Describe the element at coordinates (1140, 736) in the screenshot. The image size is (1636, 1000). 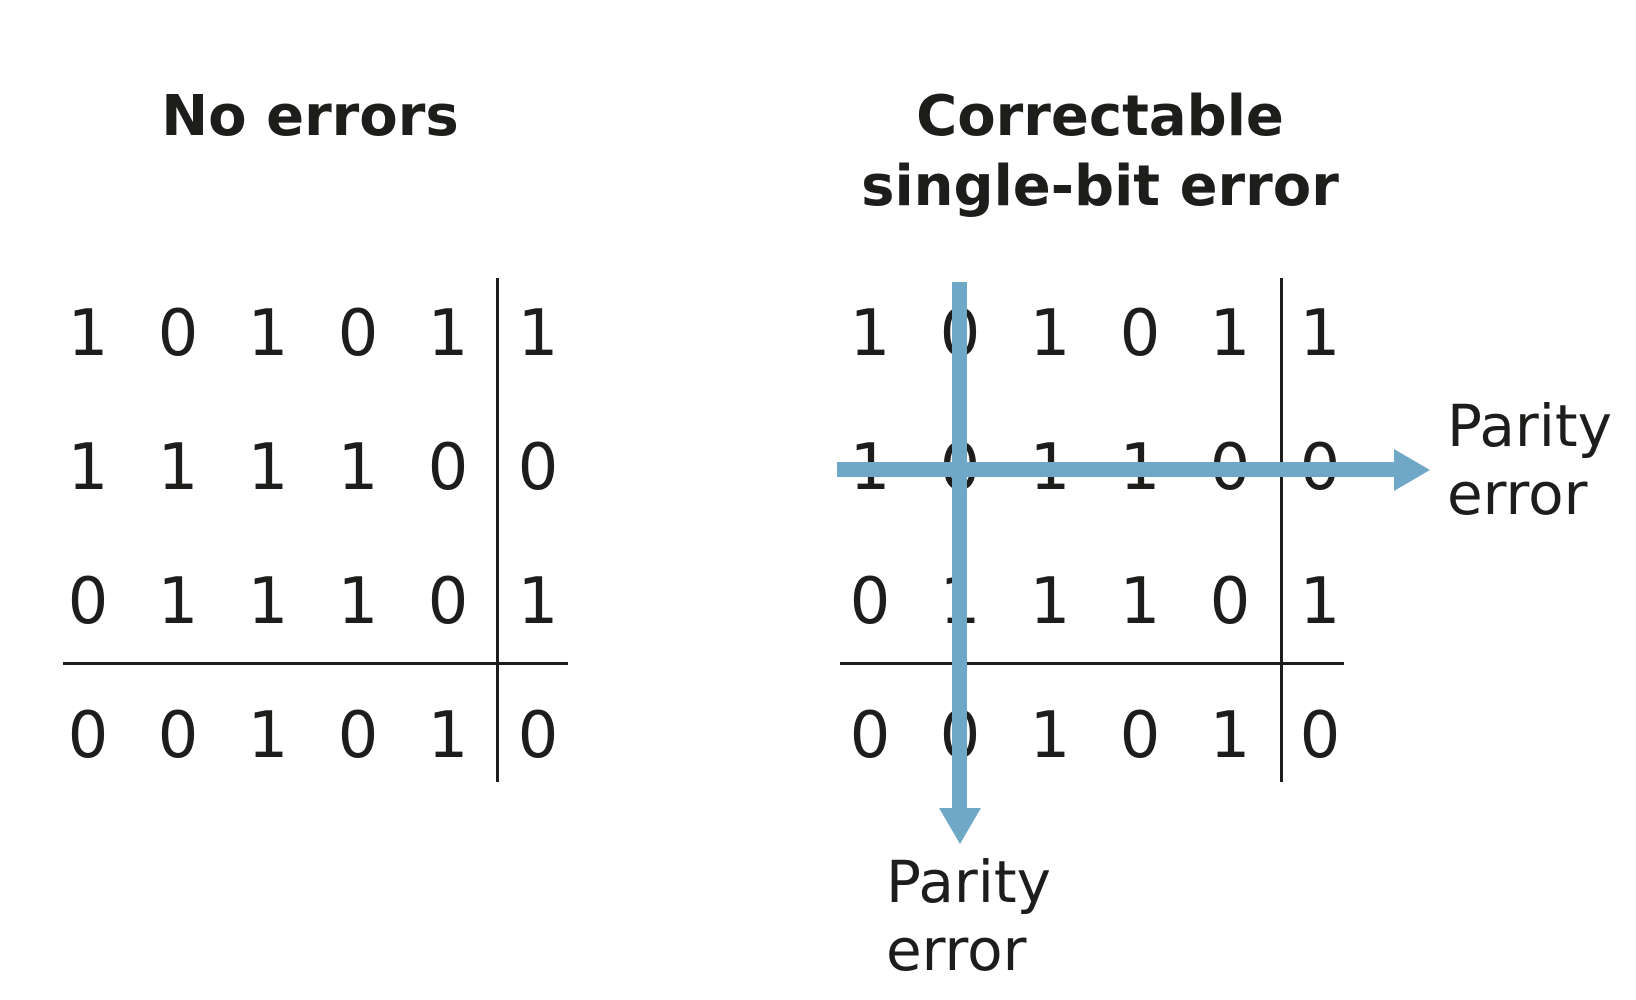
I see `right-cell-r4-c4: 0` at that location.